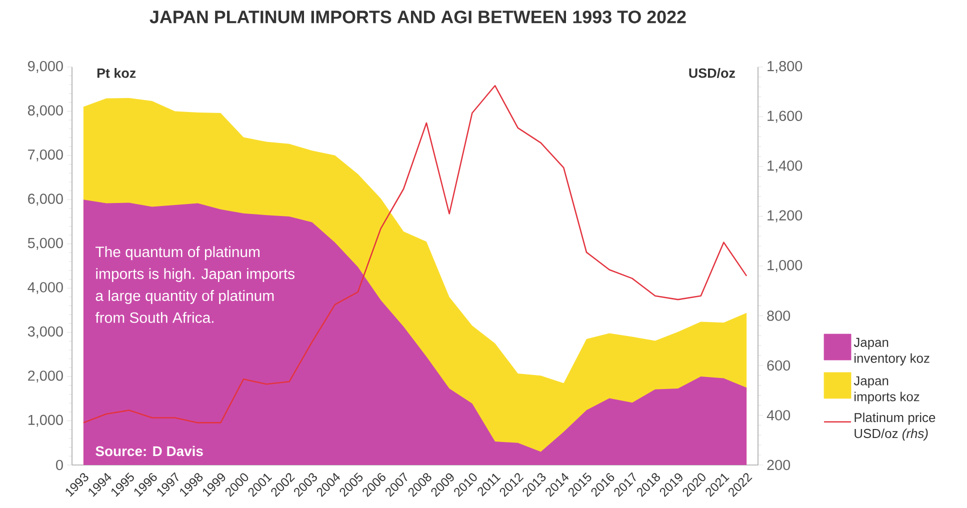 This screenshot has width=967, height=508. I want to click on annotation: Source: D Davis, so click(149, 451).